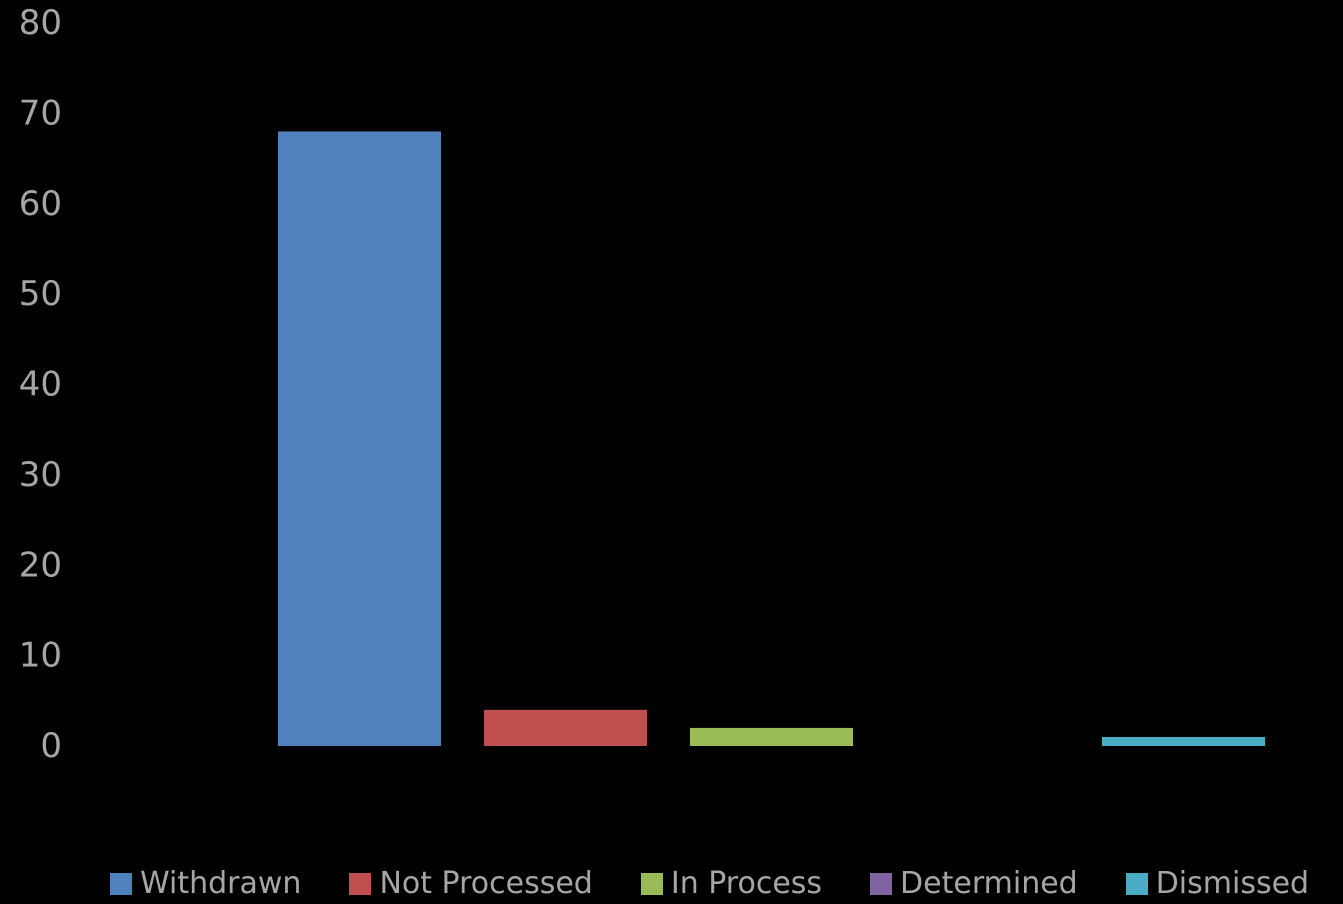 Image resolution: width=1343 pixels, height=904 pixels. Describe the element at coordinates (1232, 883) in the screenshot. I see `legend-label-dismissed: Dismissed` at that location.